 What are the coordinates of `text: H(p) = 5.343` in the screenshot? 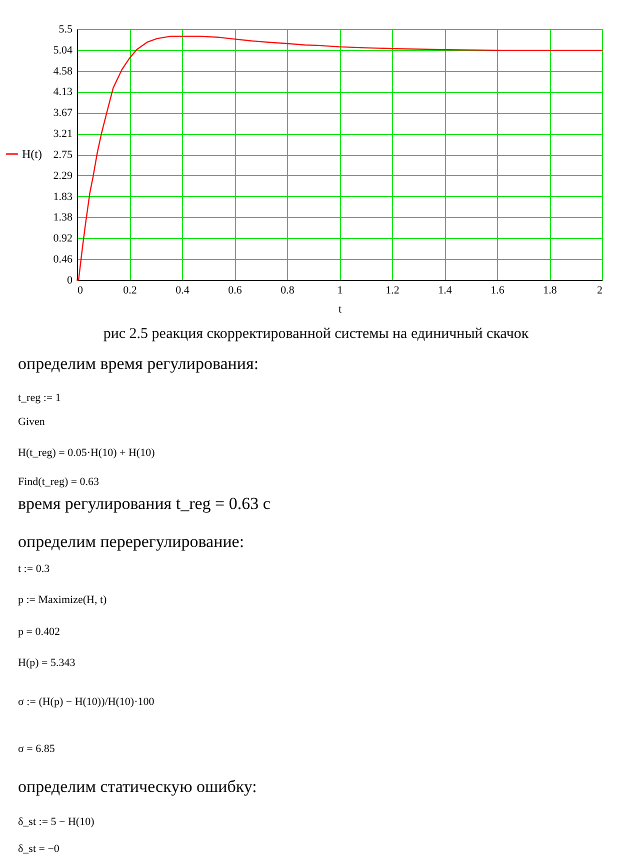 It's located at (47, 663).